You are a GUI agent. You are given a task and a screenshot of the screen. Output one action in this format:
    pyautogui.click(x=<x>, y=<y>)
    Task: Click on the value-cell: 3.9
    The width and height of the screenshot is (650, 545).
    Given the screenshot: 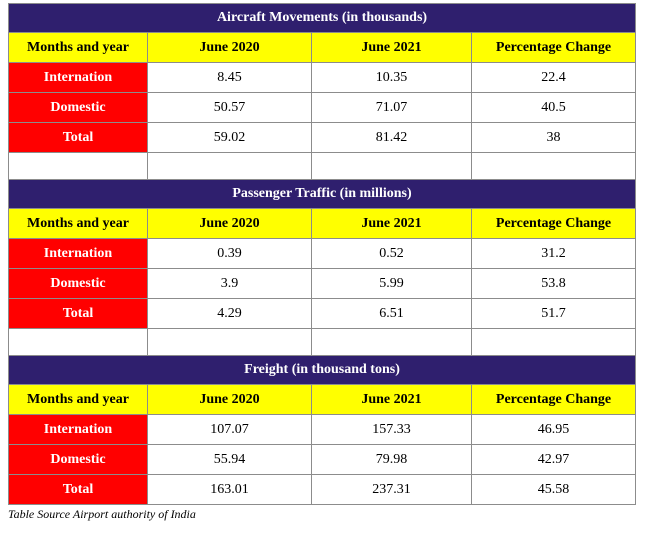 What is the action you would take?
    pyautogui.click(x=229, y=283)
    